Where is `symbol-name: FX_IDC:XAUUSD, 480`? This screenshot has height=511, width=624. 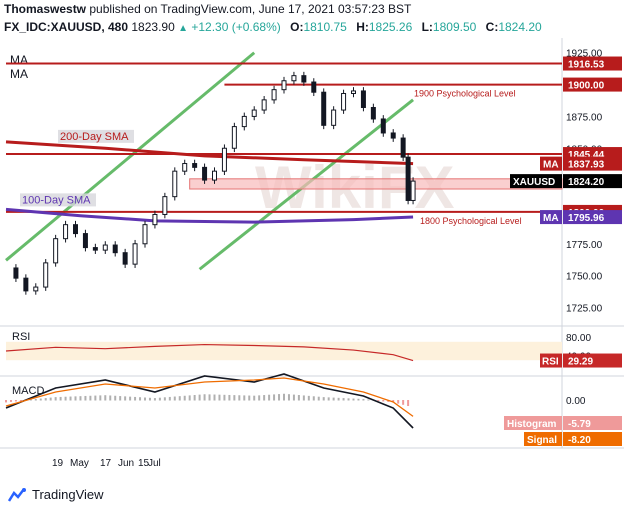
symbol-name: FX_IDC:XAUUSD, 480 is located at coordinates (66, 27).